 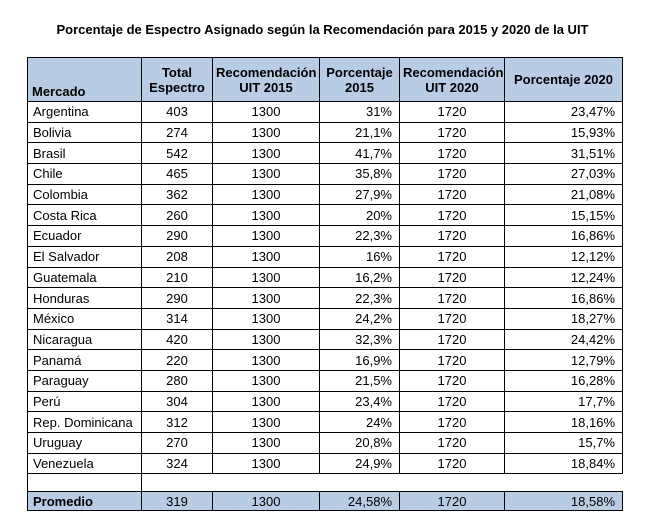 I want to click on table-row: Perú 304 1300 23,4% 1720 17,7%, so click(x=325, y=401).